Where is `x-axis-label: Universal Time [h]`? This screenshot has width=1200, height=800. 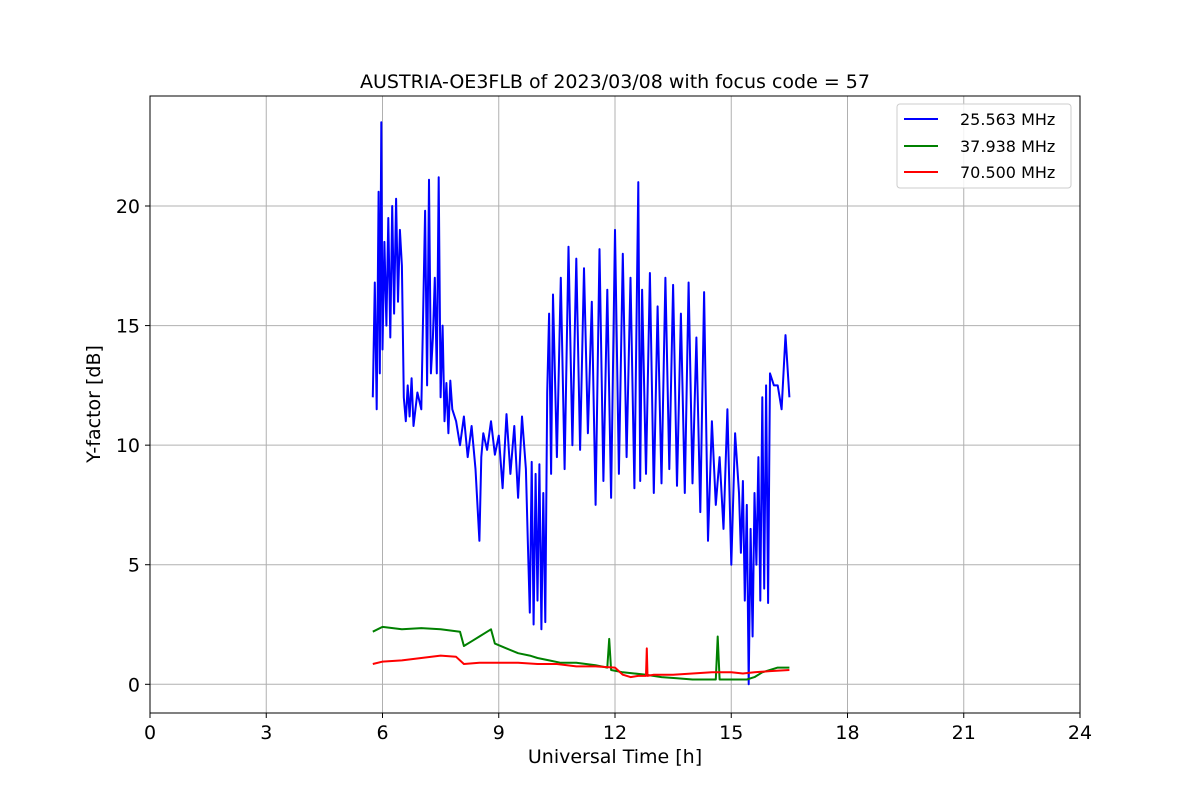
x-axis-label: Universal Time [h] is located at coordinates (615, 757).